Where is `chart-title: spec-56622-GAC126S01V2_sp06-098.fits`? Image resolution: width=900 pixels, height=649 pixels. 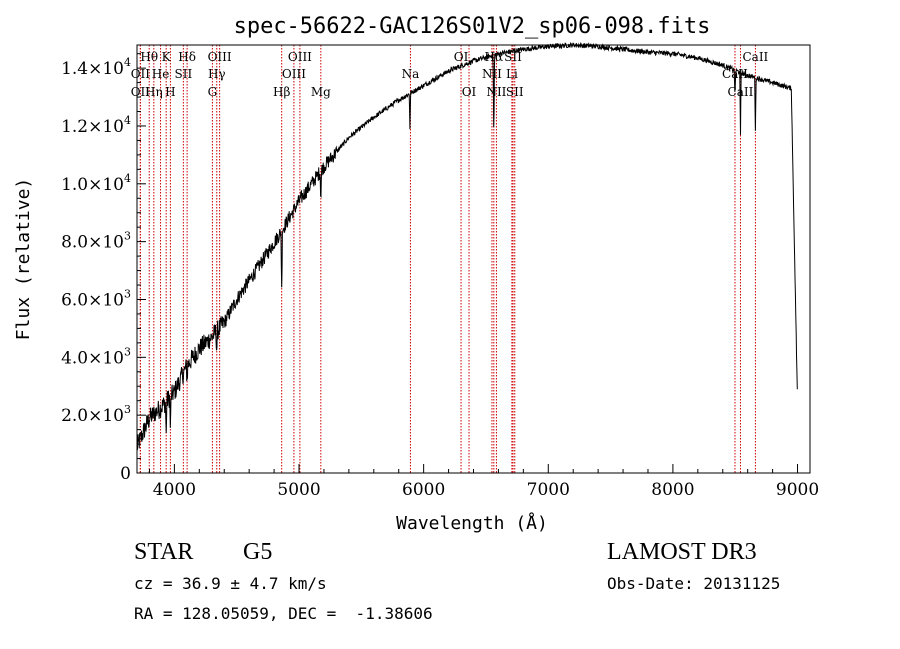
chart-title: spec-56622-GAC126S01V2_sp06-098.fits is located at coordinates (472, 26).